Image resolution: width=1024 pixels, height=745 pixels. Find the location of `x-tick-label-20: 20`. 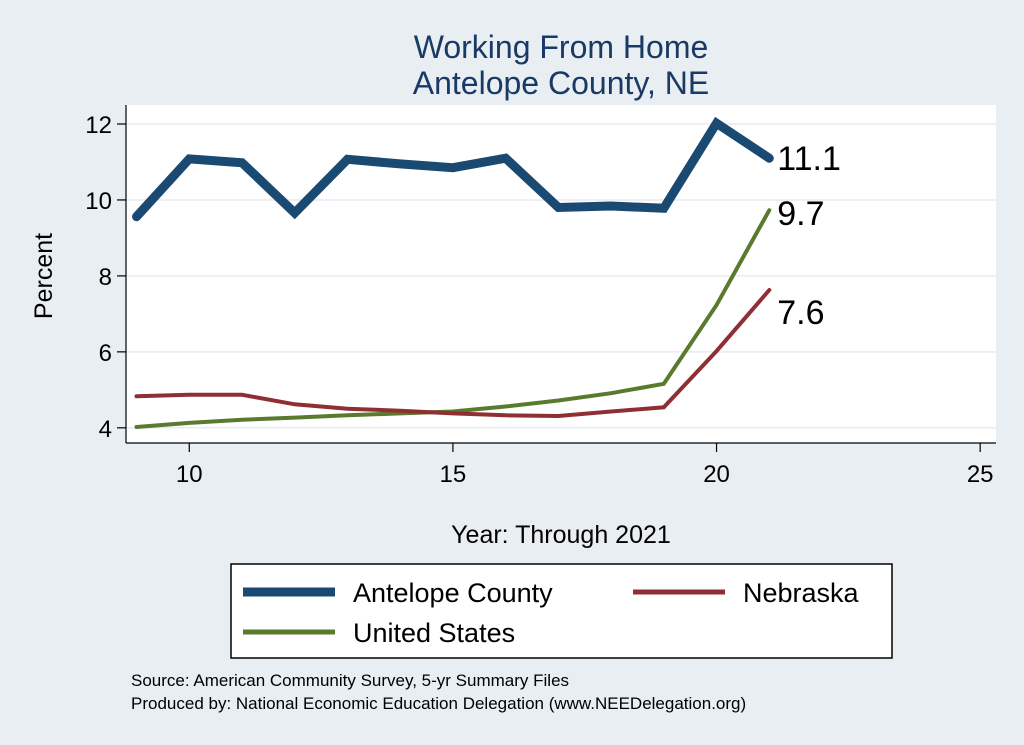

x-tick-label-20: 20 is located at coordinates (716, 474).